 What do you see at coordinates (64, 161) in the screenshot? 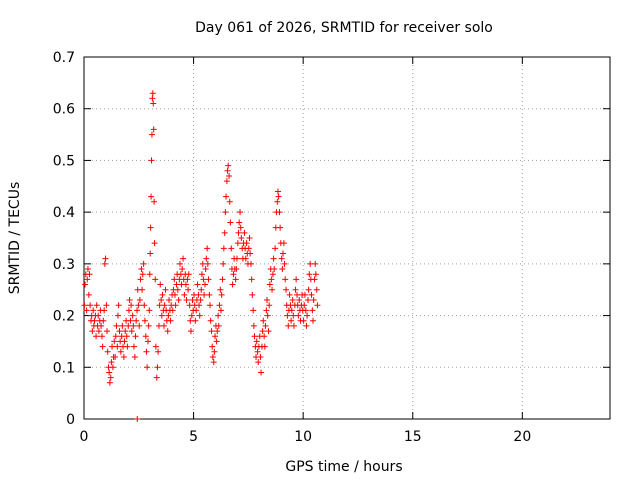
I see `y-tick-label: 0.5` at bounding box center [64, 161].